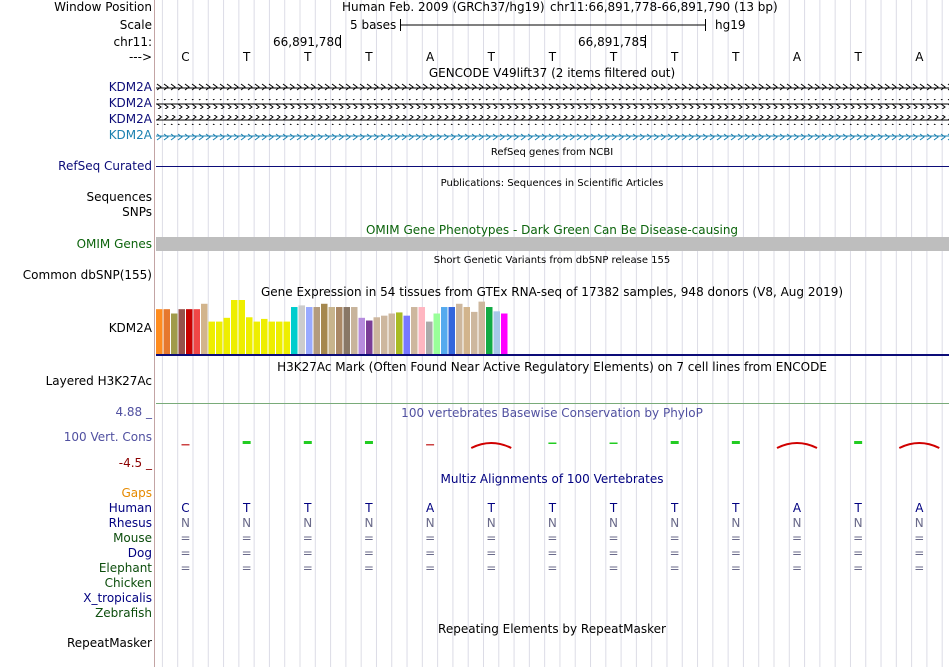  Describe the element at coordinates (130, 328) in the screenshot. I see `gtex-gene-label: KDM2A` at that location.